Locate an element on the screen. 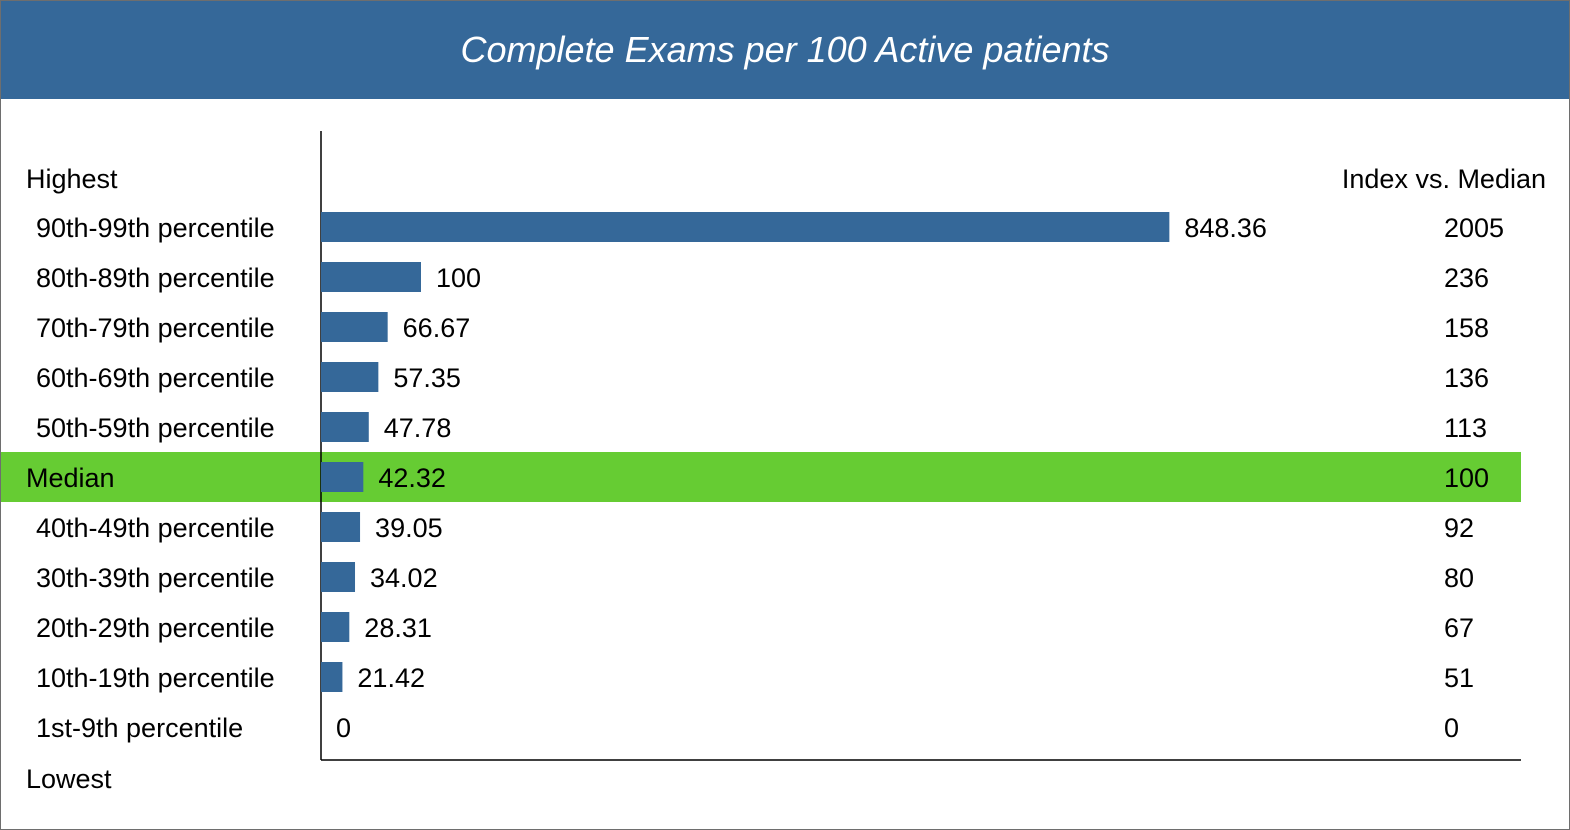 This screenshot has height=830, width=1570. category-label: Median is located at coordinates (70, 478).